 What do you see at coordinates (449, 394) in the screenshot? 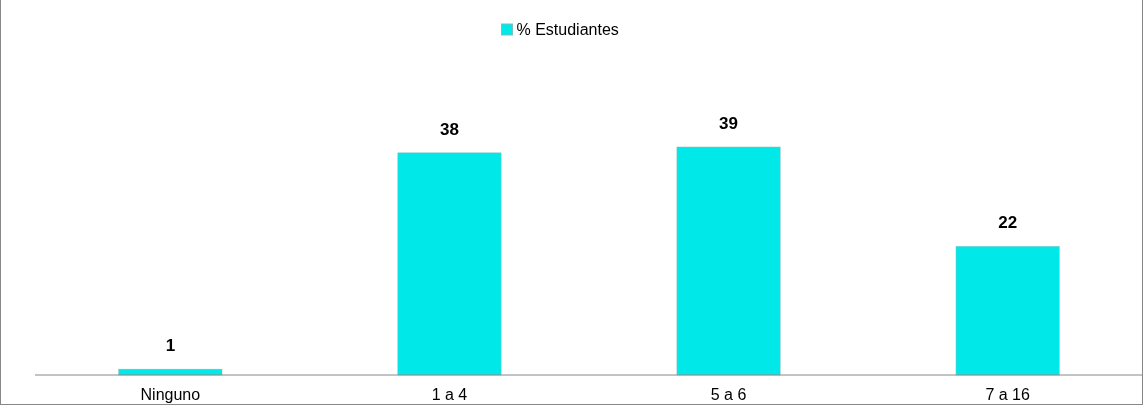
I see `x-tick-label: 1 a 4` at bounding box center [449, 394].